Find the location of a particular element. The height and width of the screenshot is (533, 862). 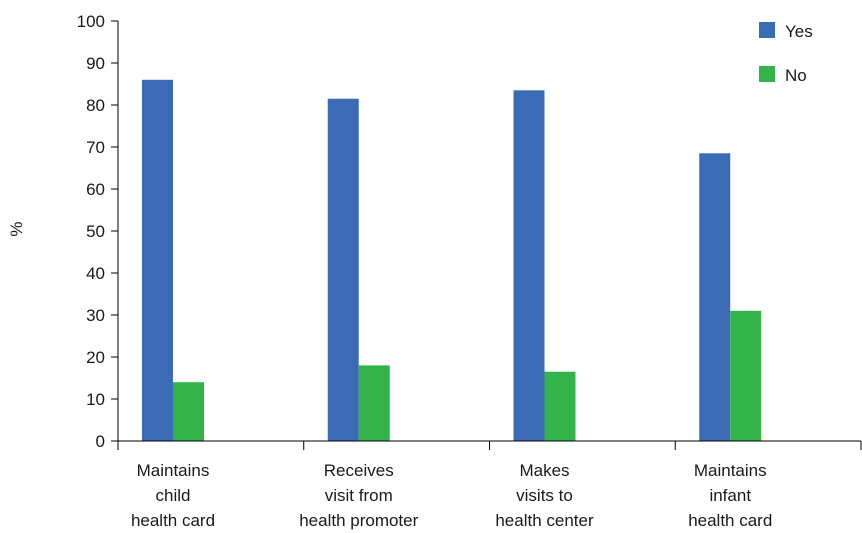

x-category-label: Maintains child health card is located at coordinates (173, 495).